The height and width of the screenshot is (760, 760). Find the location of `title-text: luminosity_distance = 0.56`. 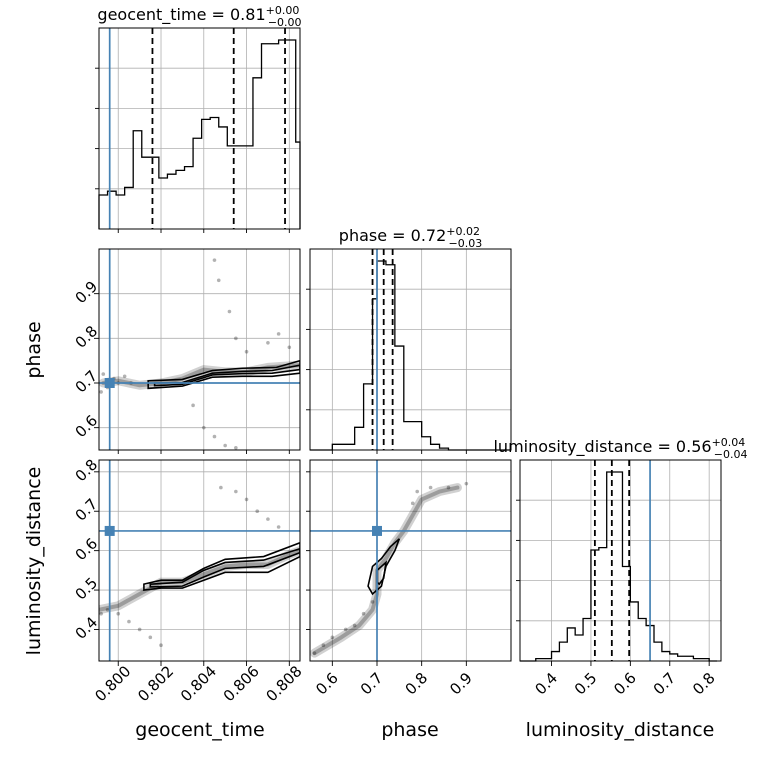

title-text: luminosity_distance = 0.56 is located at coordinates (602, 447).